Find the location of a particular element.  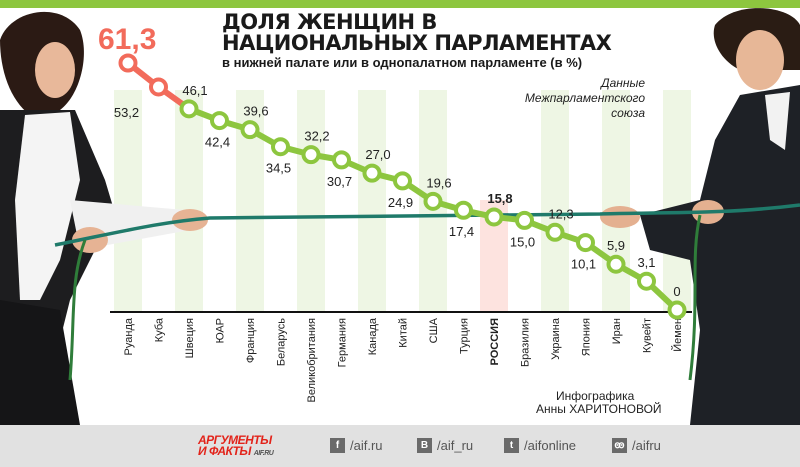

value-label: 3,1 is located at coordinates (646, 262).